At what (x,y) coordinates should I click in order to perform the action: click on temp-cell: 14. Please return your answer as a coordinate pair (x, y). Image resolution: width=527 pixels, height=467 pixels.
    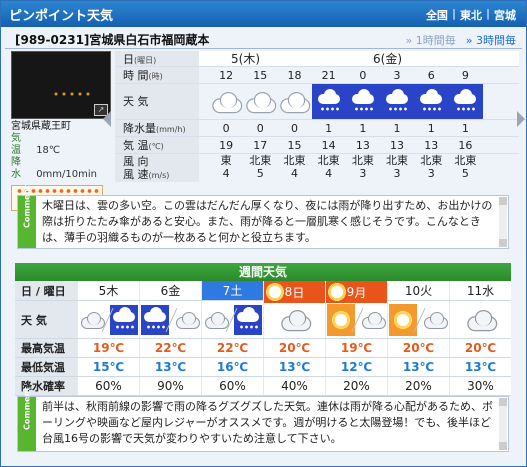
    Looking at the image, I should click on (328, 145).